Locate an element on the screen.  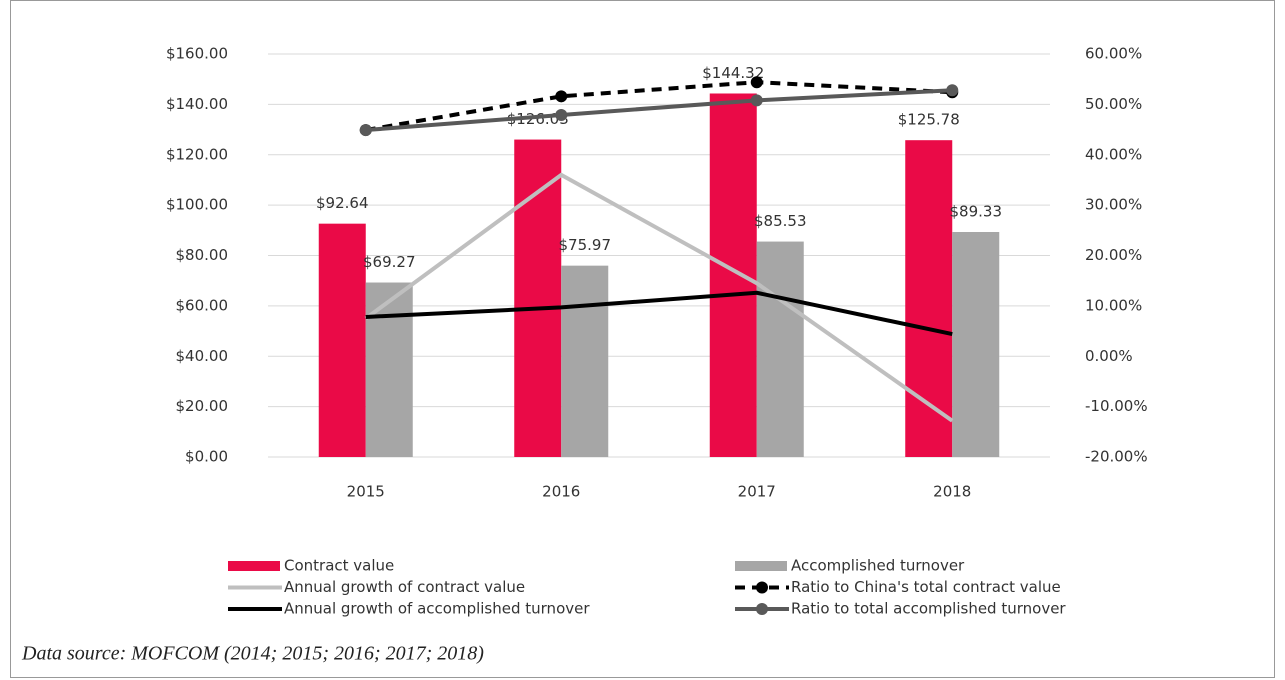
y-tick-label: $0.00 is located at coordinates (206, 457).